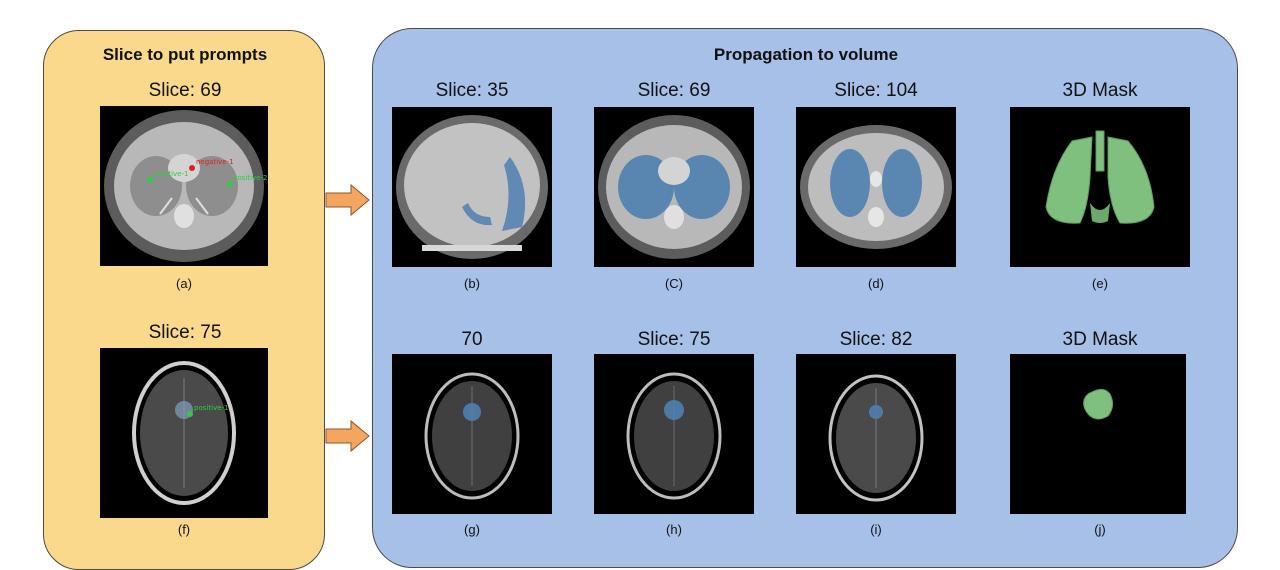  I want to click on caption-a: (a), so click(184, 283).